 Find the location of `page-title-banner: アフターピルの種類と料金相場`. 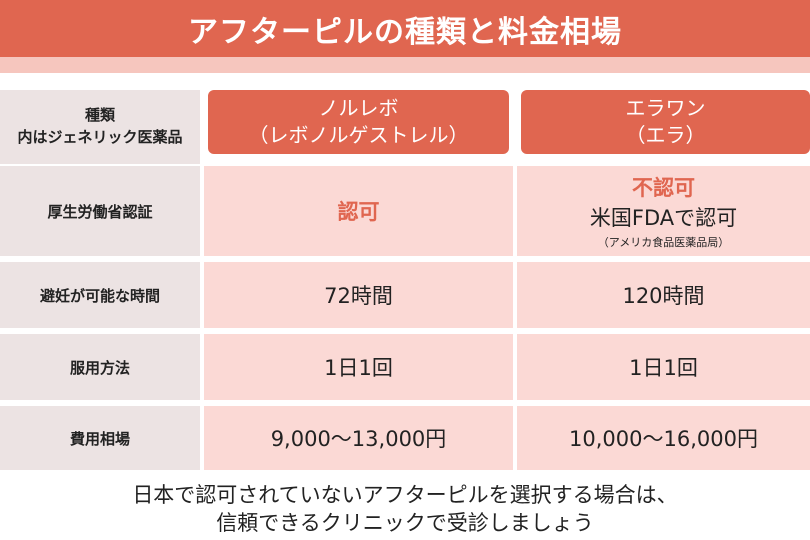

page-title-banner: アフターピルの種類と料金相場 is located at coordinates (405, 28).